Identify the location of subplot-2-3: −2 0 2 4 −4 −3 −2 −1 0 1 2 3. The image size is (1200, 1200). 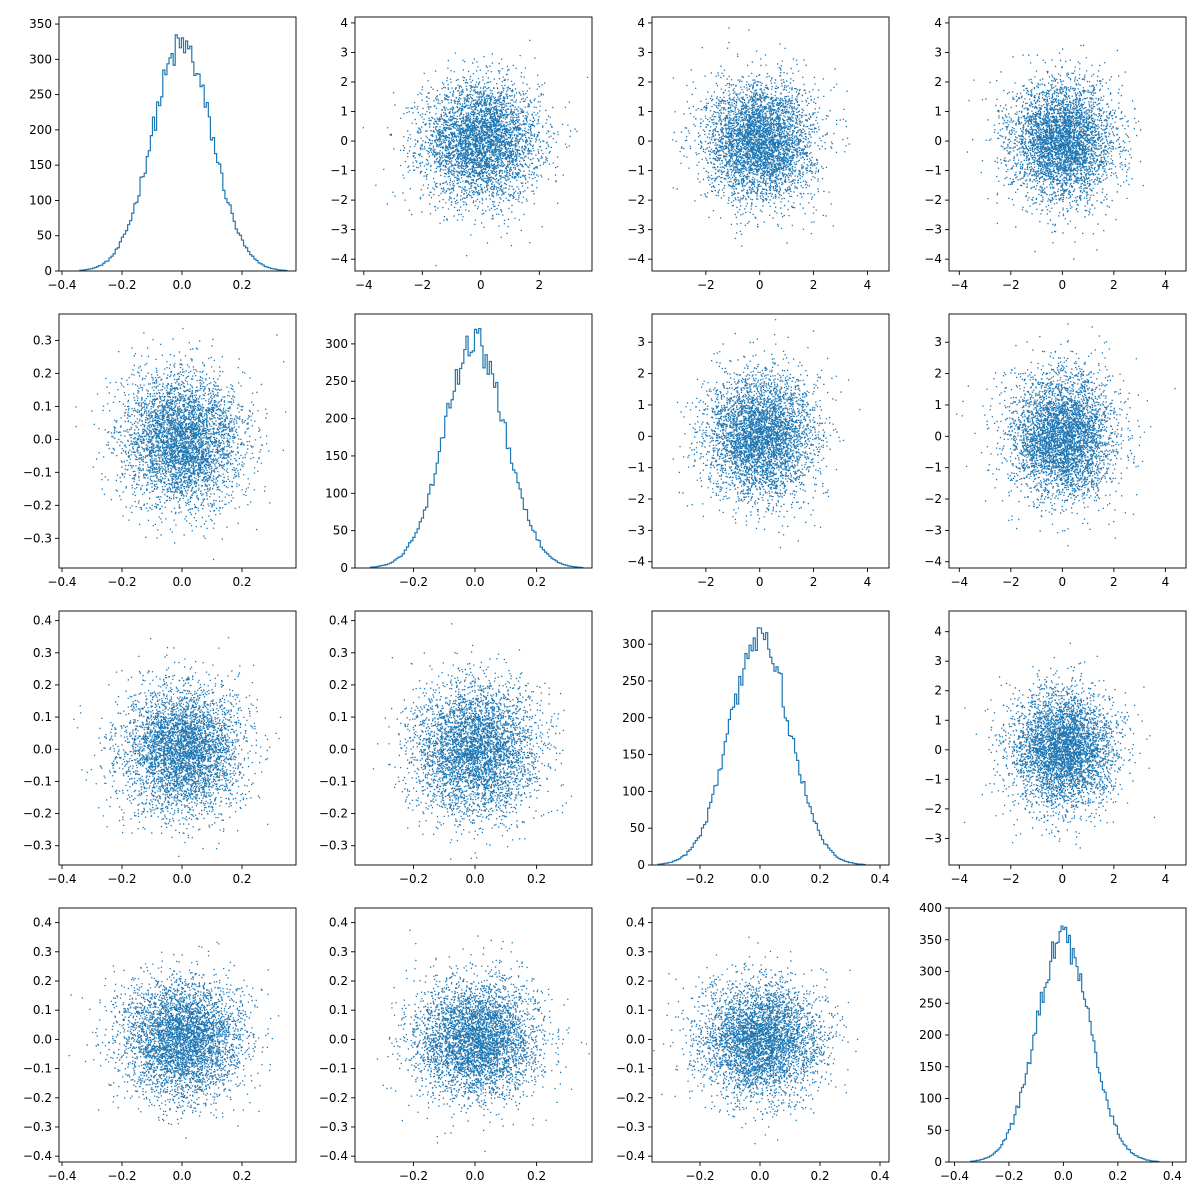
(758, 451).